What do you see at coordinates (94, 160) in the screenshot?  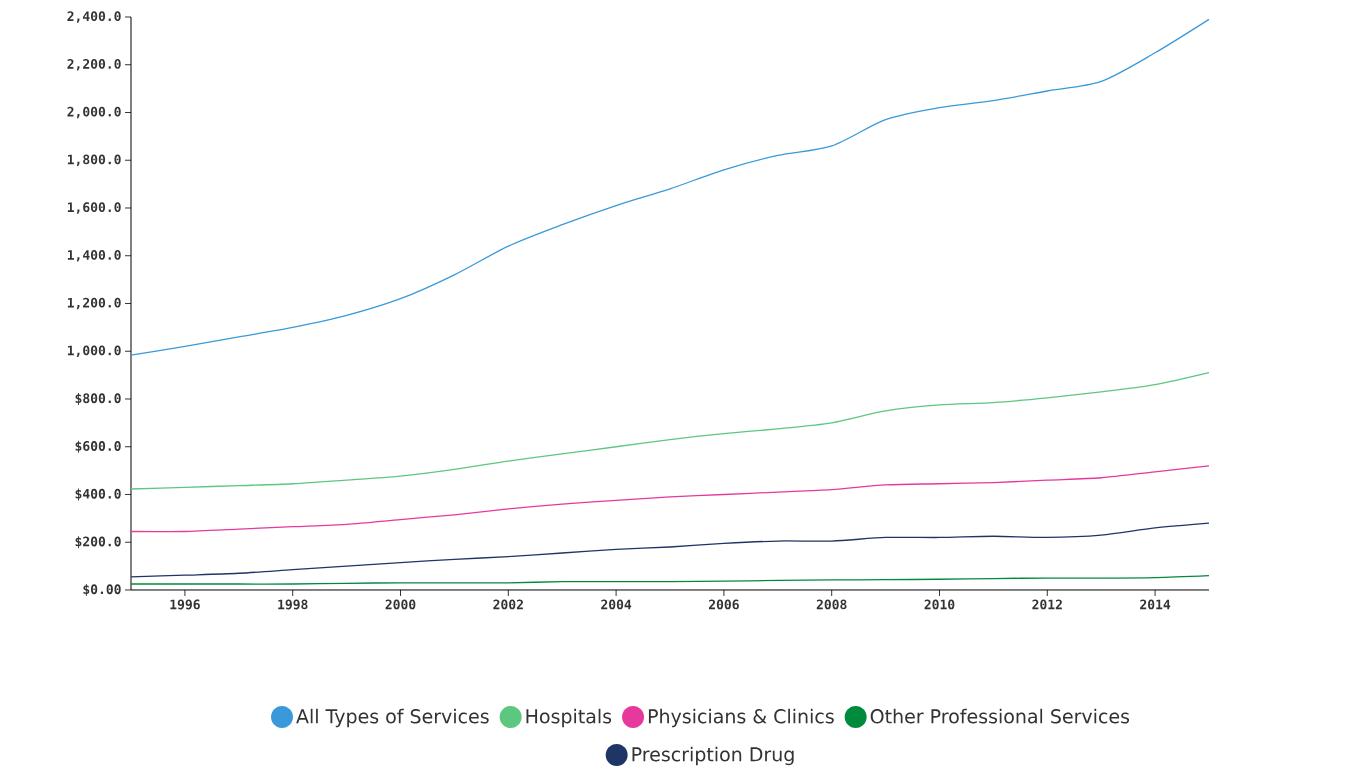 I see `y-tick-label: 1,800.0` at bounding box center [94, 160].